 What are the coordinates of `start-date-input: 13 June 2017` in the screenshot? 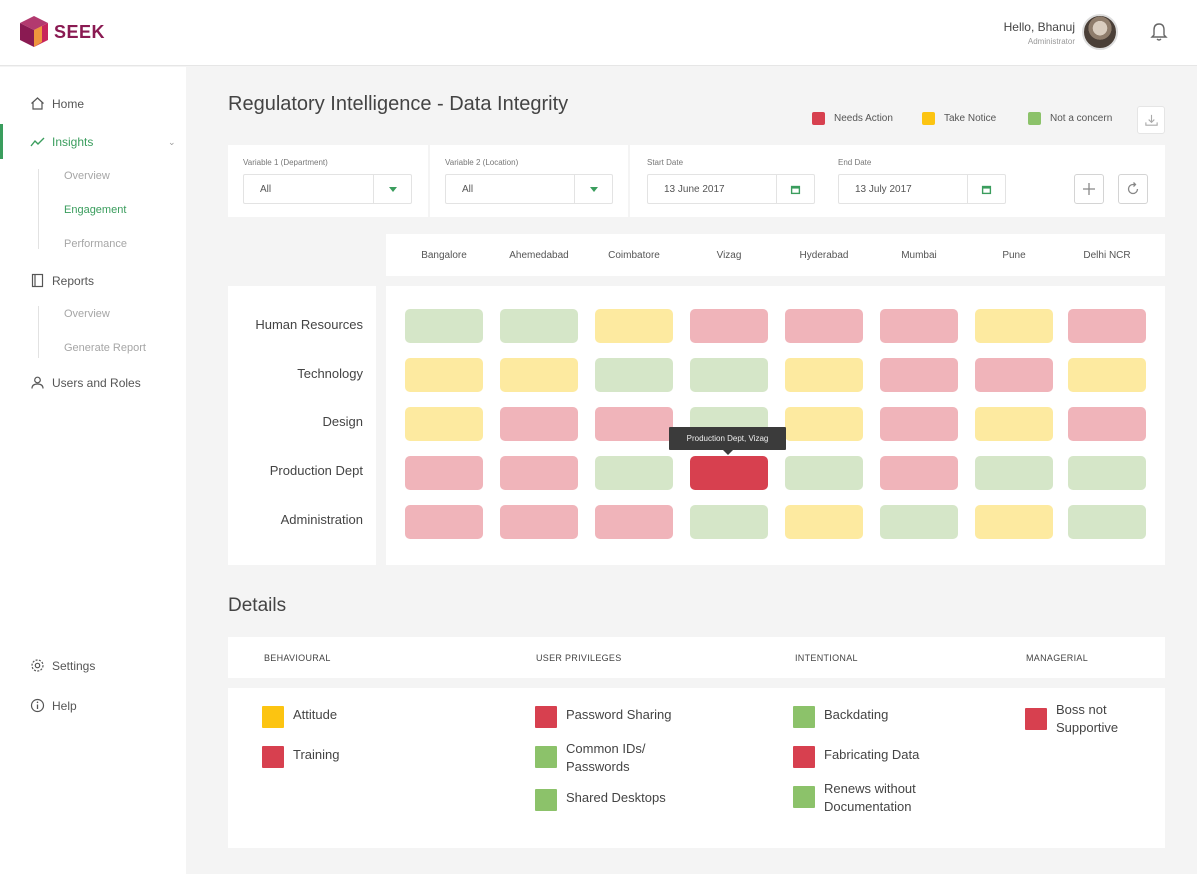 It's located at (731, 189).